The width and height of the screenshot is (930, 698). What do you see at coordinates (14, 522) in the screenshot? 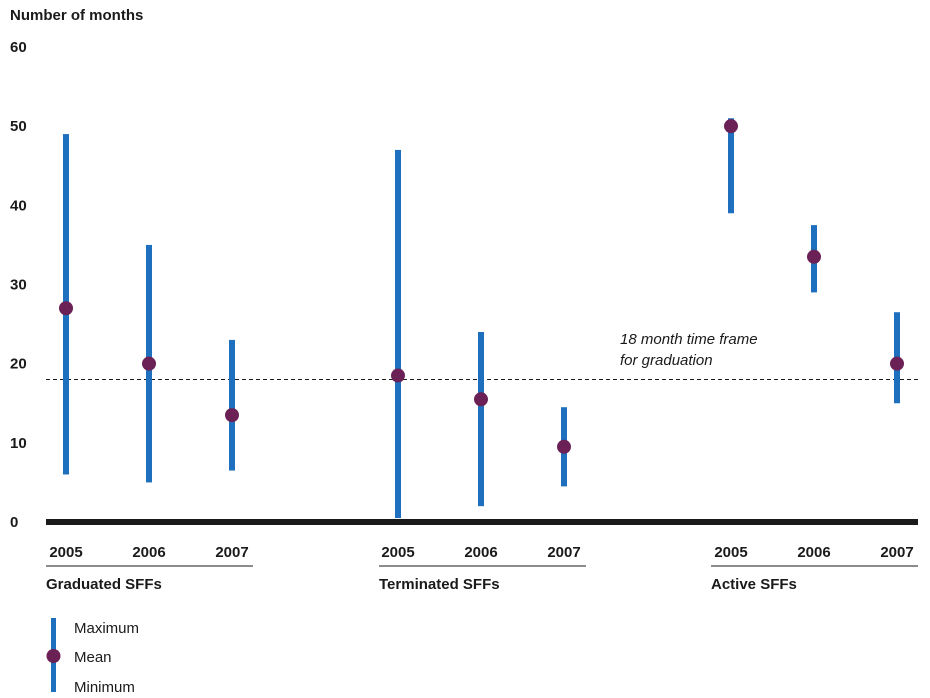
I see `y-tick-label: 0` at bounding box center [14, 522].